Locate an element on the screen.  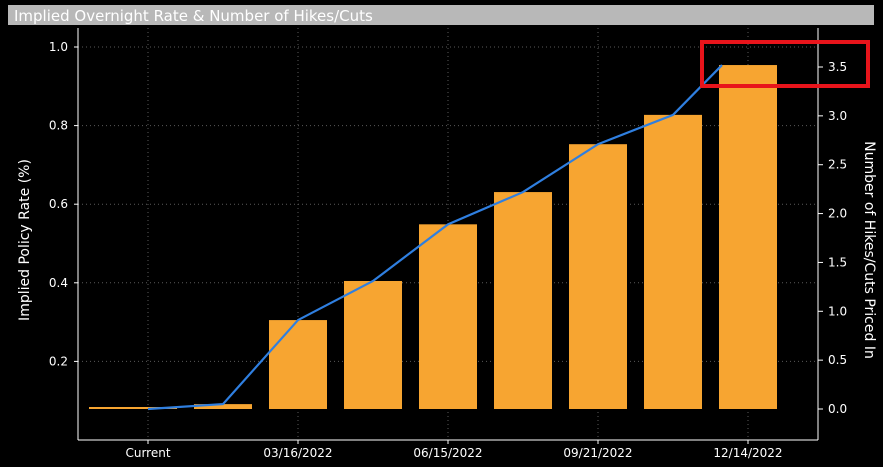
y-tick-label: 0.6 is located at coordinates (58, 204).